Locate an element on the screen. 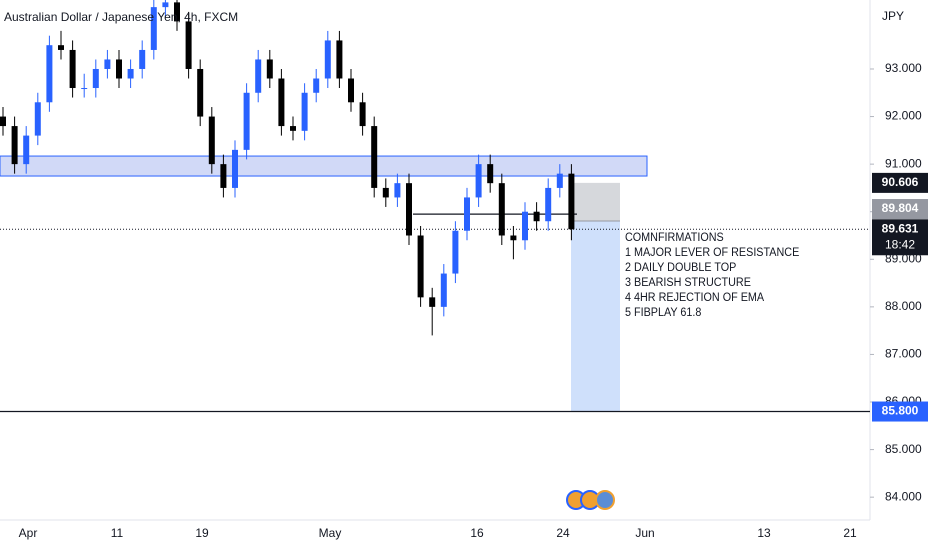 The image size is (932, 550). y-tick-label: 91.000 is located at coordinates (903, 163).